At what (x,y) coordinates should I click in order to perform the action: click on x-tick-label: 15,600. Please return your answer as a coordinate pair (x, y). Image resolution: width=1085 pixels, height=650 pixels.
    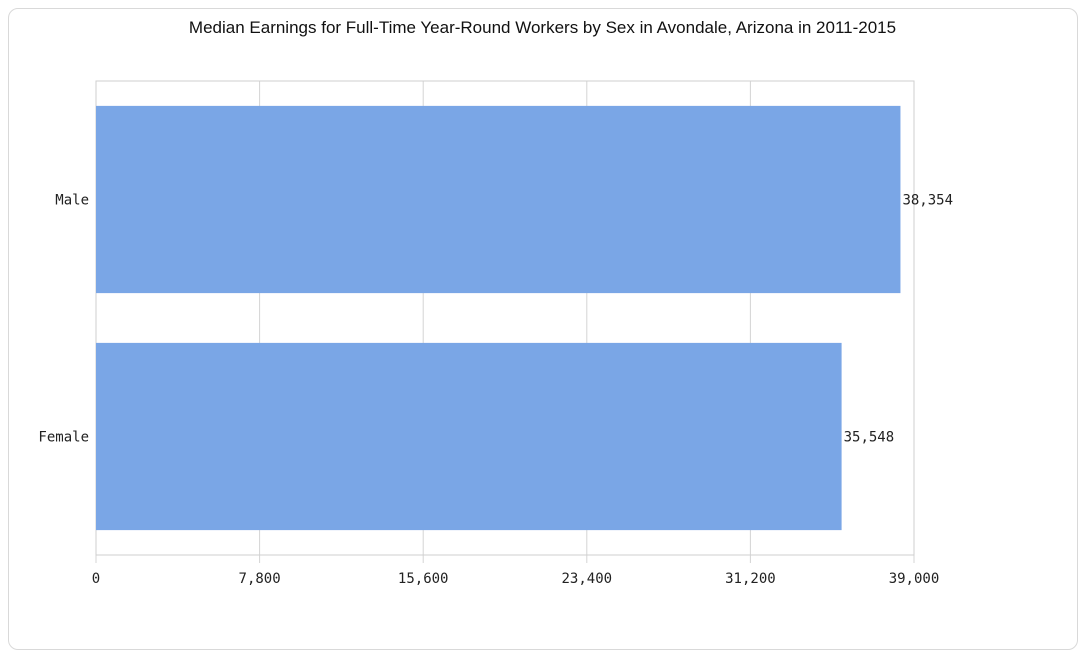
    Looking at the image, I should click on (423, 579).